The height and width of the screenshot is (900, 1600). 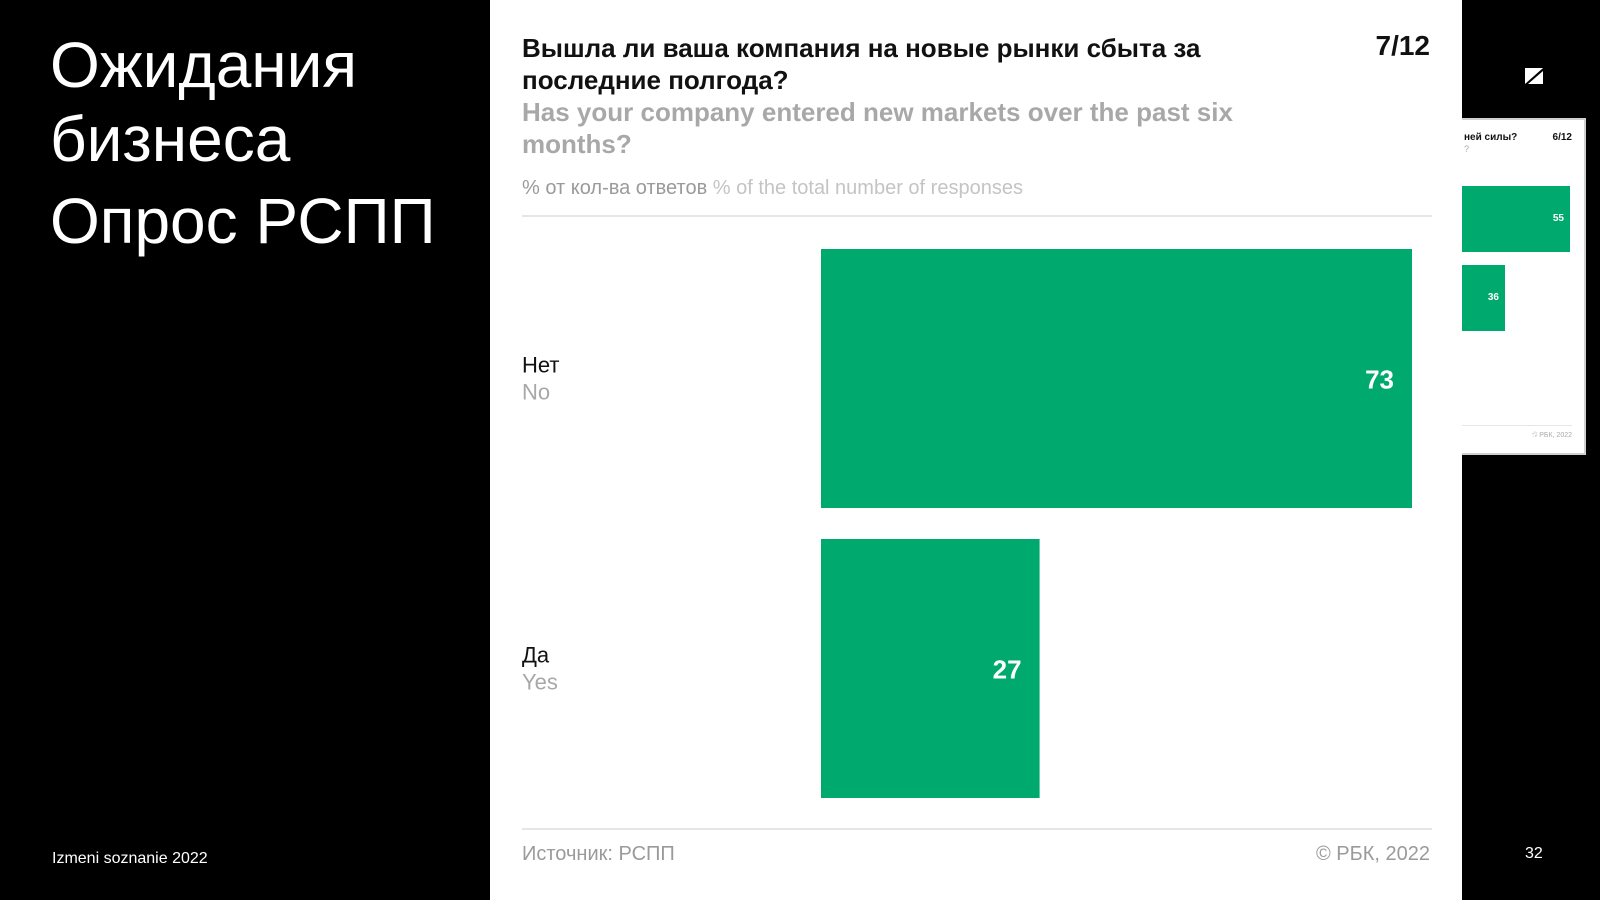 I want to click on copyright-label: © РБК, 2022, so click(x=1372, y=854).